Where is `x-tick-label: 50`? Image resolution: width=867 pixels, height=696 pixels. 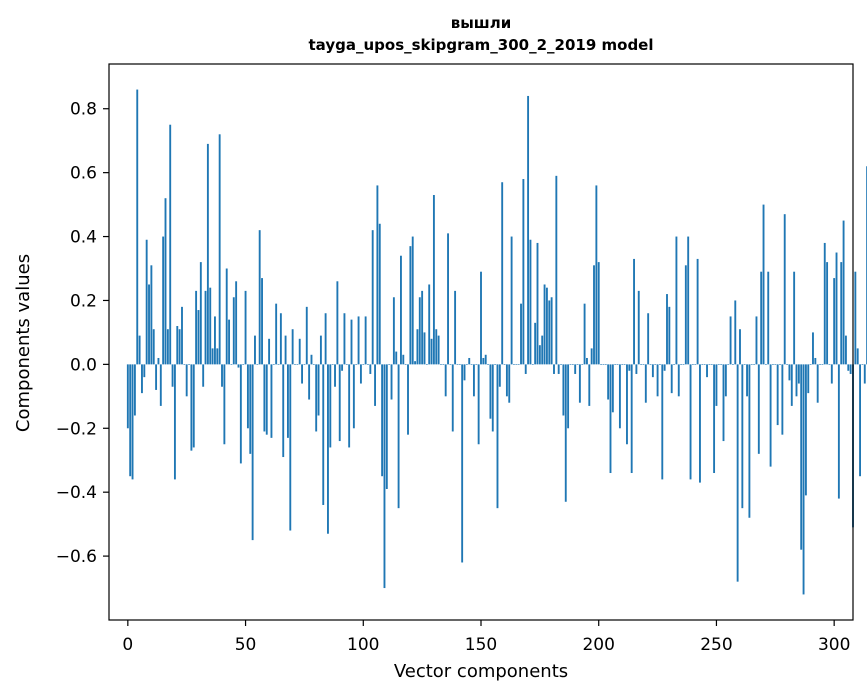
x-tick-label: 50 is located at coordinates (246, 645).